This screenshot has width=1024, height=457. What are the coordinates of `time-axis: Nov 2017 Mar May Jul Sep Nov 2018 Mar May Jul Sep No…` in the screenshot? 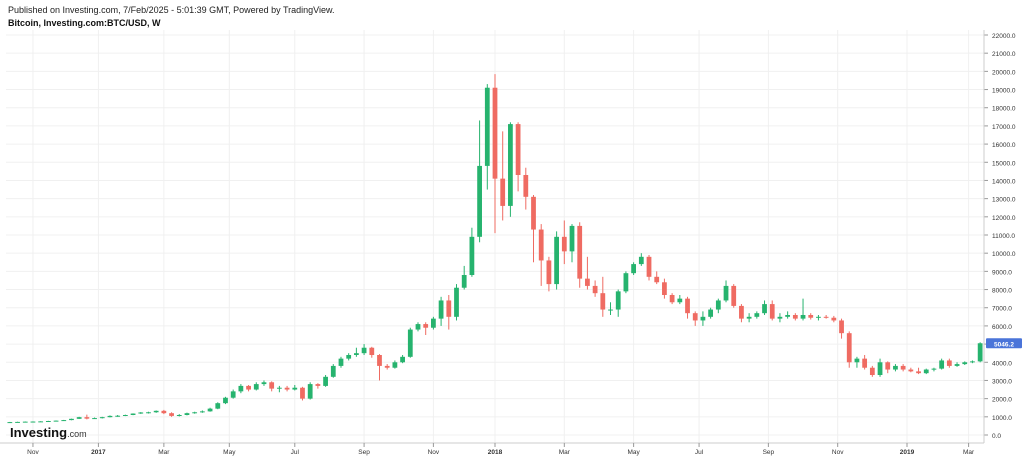 It's located at (492, 449).